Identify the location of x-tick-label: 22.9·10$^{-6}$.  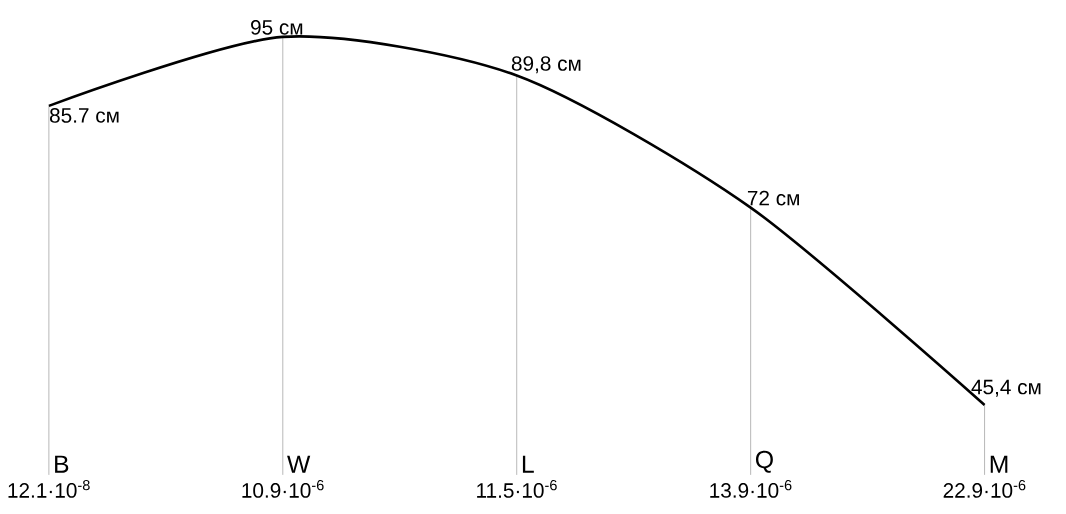
(984, 489).